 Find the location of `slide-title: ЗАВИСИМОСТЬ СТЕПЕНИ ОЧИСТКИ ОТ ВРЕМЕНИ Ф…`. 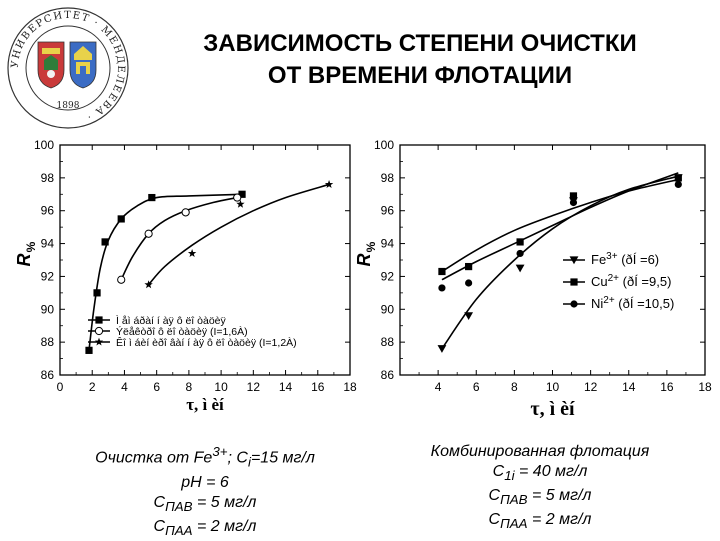

slide-title: ЗАВИСИМОСТЬ СТЕПЕНИ ОЧИСТКИ ОТ ВРЕМЕНИ Ф… is located at coordinates (420, 60).